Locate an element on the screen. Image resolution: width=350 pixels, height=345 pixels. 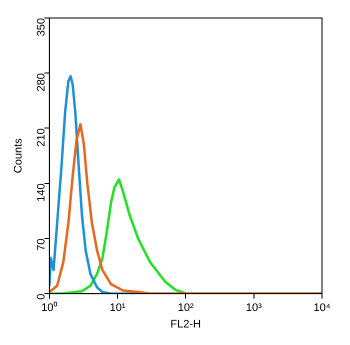
x-tick-label: 10⁰ is located at coordinates (49, 307).